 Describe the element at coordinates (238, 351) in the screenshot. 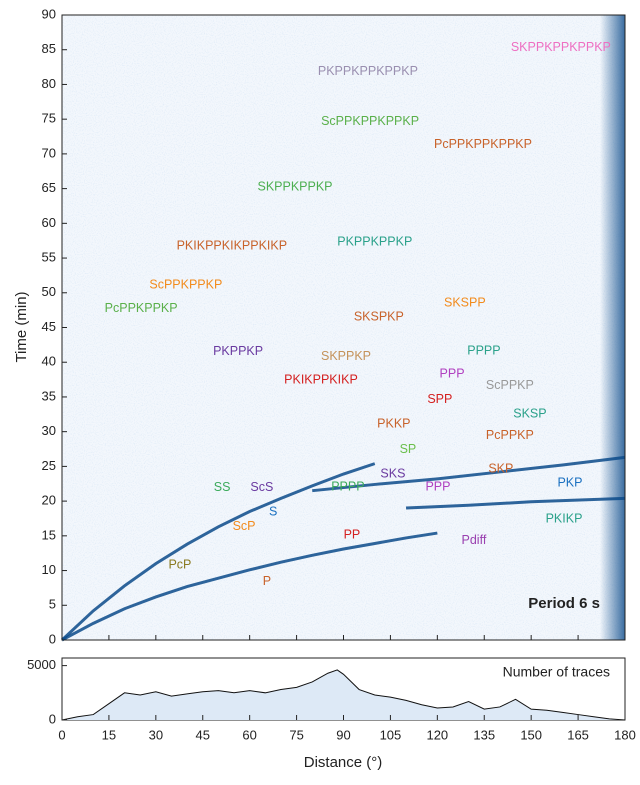

I see `phase-label: PKPPKP` at that location.